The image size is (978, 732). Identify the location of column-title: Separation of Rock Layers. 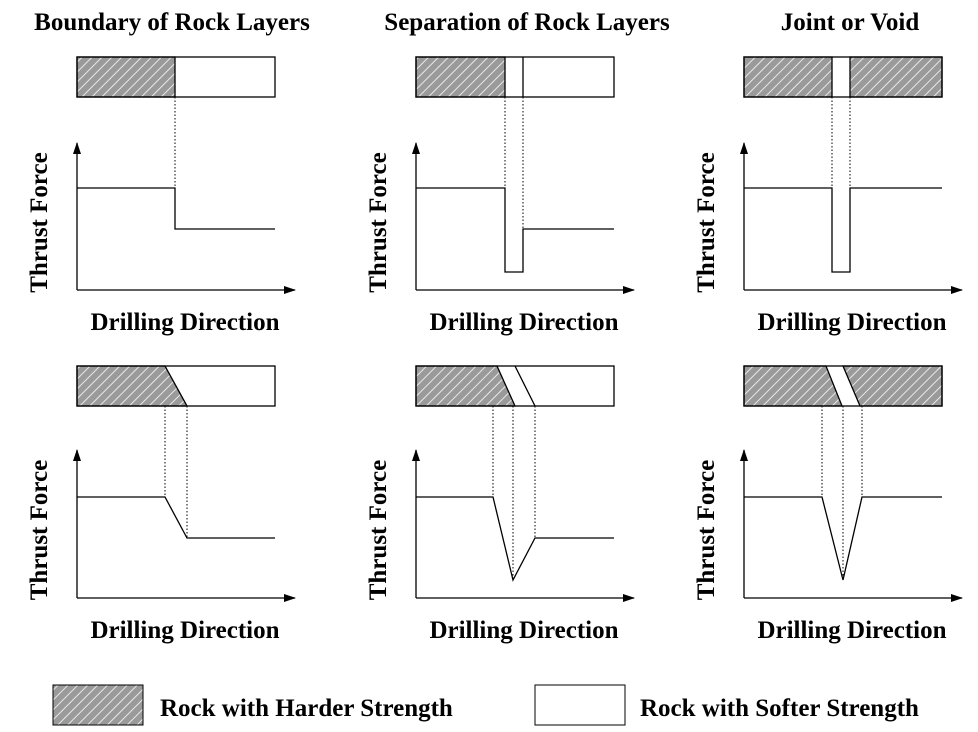
(527, 22).